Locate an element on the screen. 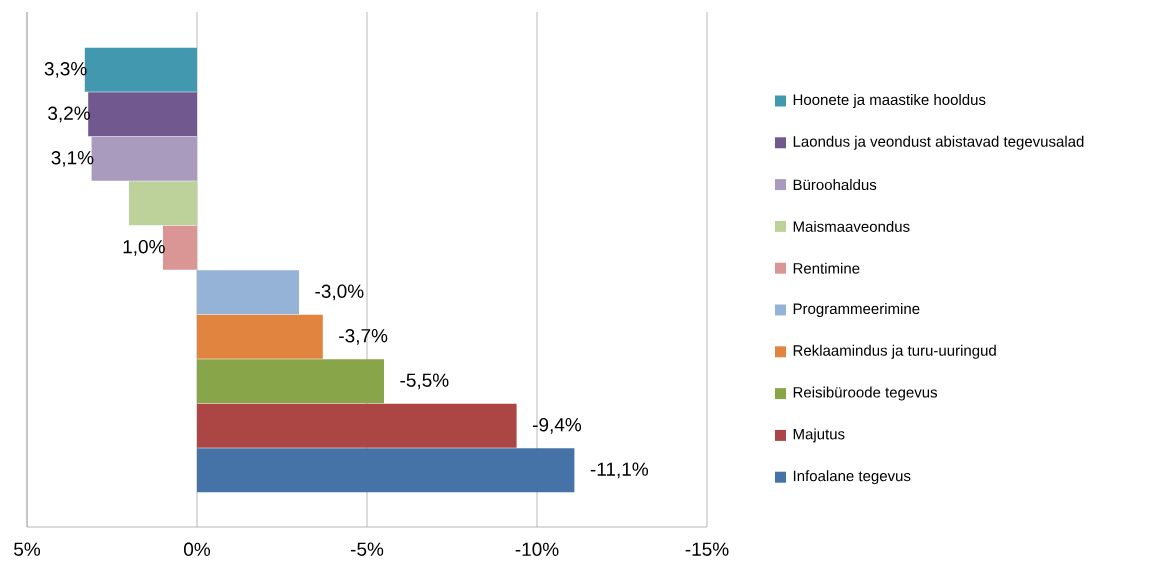 The width and height of the screenshot is (1169, 571). legend-label: Laondus ja veondust abistavad tegevusalad is located at coordinates (938, 142).